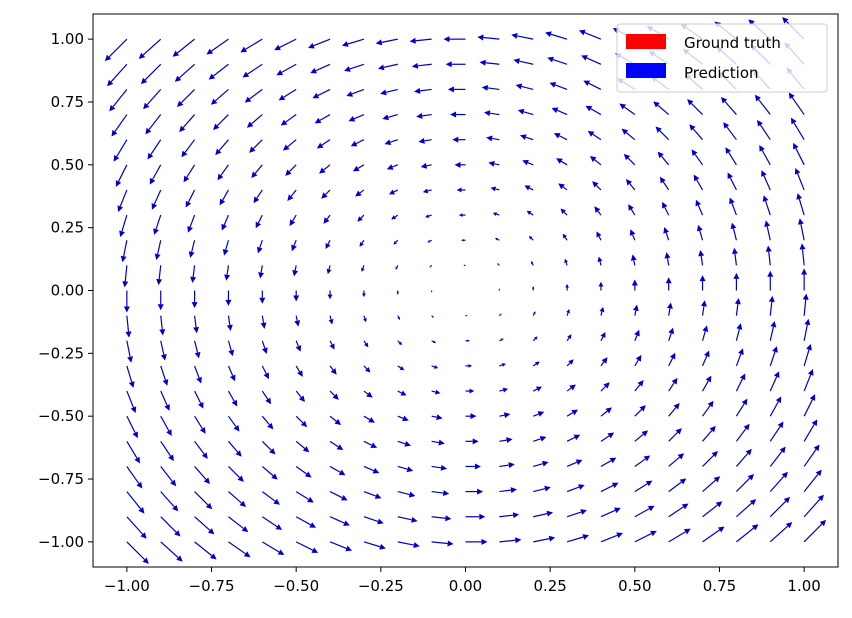 The height and width of the screenshot is (618, 852). What do you see at coordinates (646, 41) in the screenshot?
I see `legend-swatch-ground-truth` at bounding box center [646, 41].